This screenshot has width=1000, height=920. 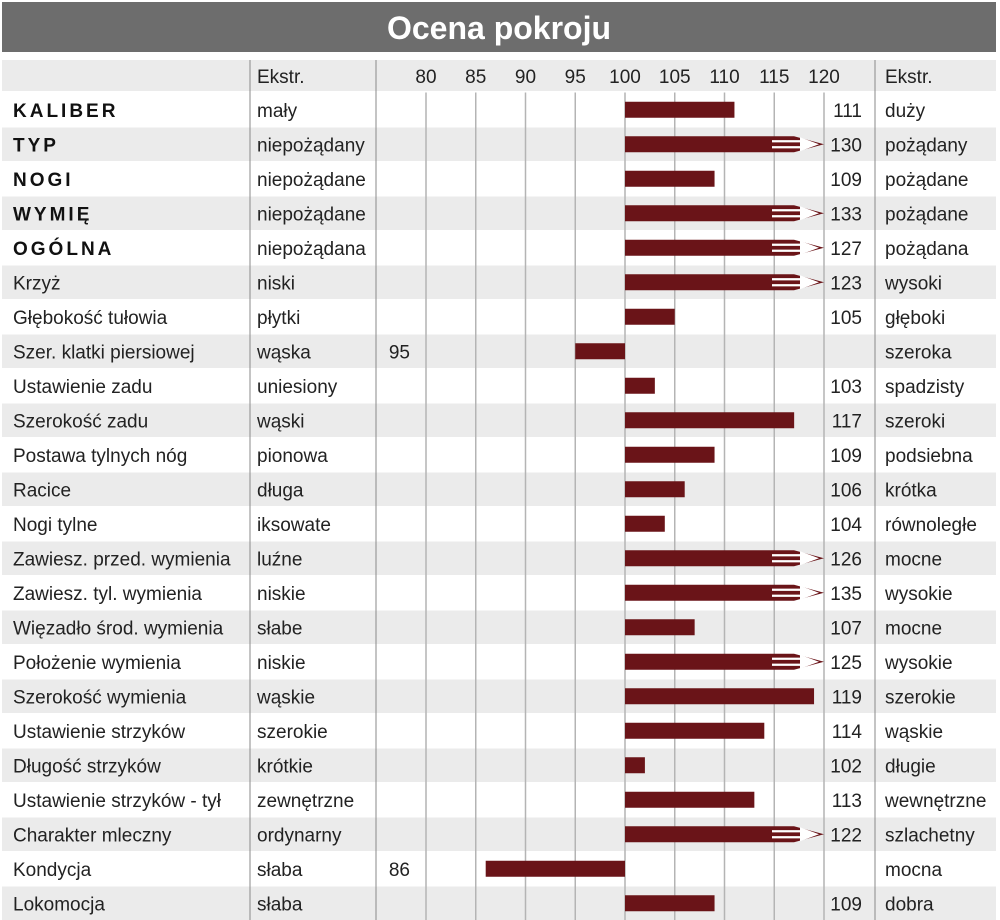 I want to click on trait-label: Postawa tylnych nóg, so click(x=100, y=456).